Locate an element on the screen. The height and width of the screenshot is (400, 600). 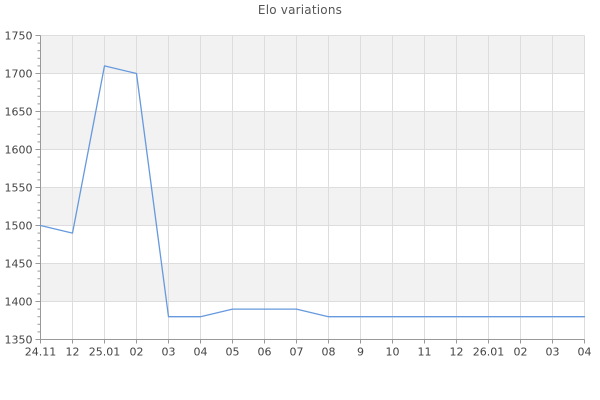
x-axis-tick-label: 07 is located at coordinates (297, 352).